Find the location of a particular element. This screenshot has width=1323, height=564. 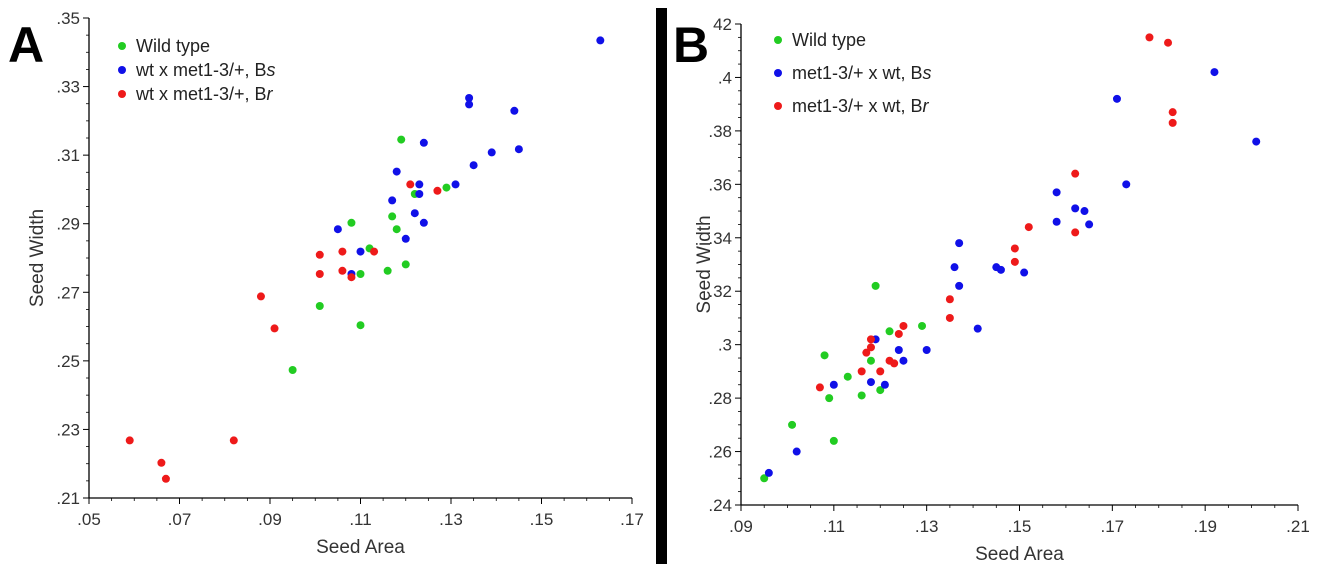

panel-b-y-axis-label: Seed Width is located at coordinates (704, 264).